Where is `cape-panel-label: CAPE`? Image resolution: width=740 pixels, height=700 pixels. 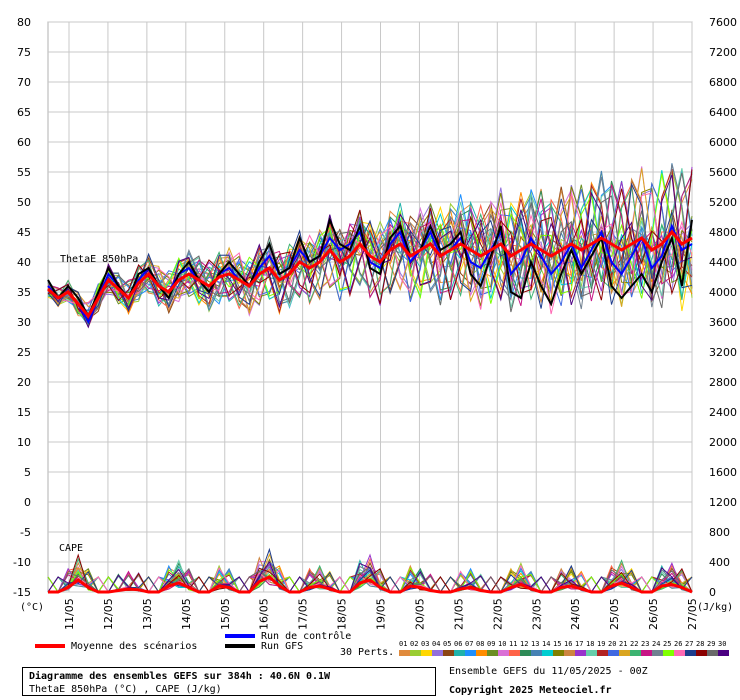
cape-panel-label: CAPE is located at coordinates (71, 548).